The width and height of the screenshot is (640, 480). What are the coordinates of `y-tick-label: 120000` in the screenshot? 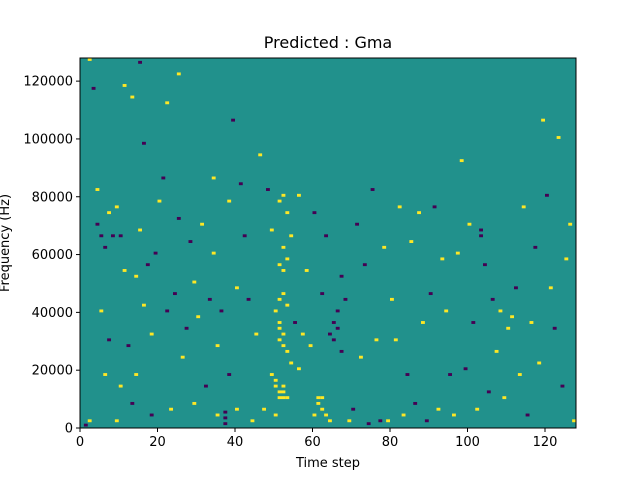 It's located at (48, 82).